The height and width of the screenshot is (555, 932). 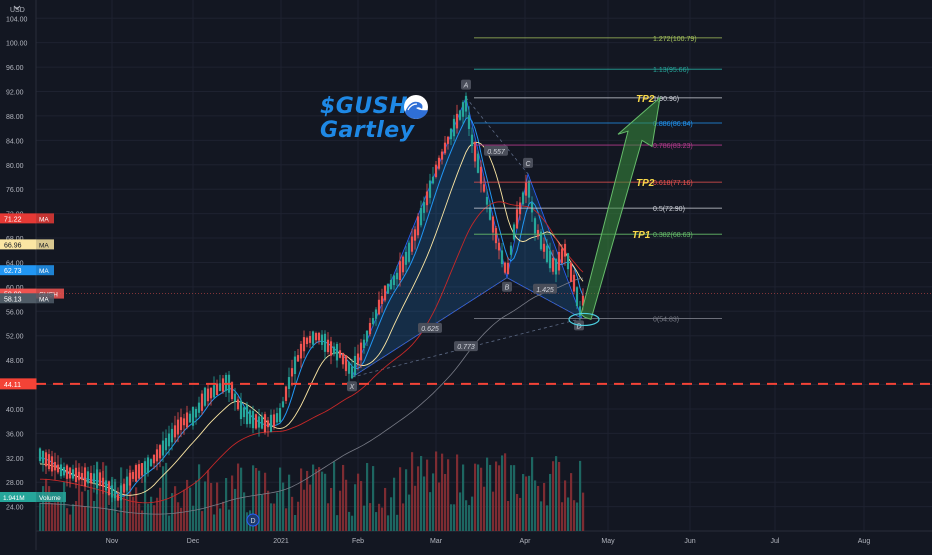 I want to click on pattern-ratio-badge, so click(x=430, y=327).